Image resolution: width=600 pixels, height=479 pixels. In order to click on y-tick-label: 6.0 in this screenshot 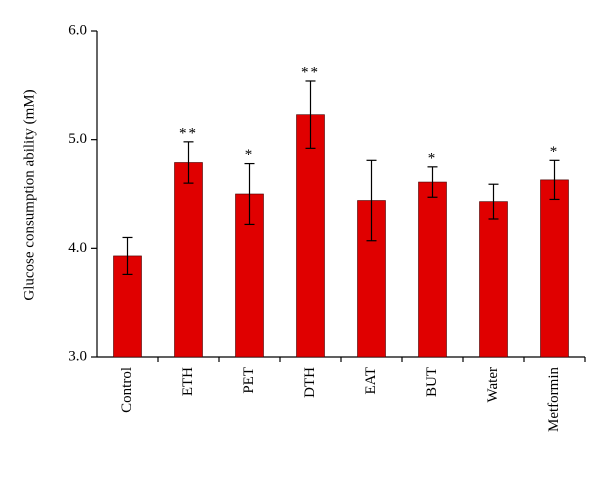, I will do `click(77, 30)`.